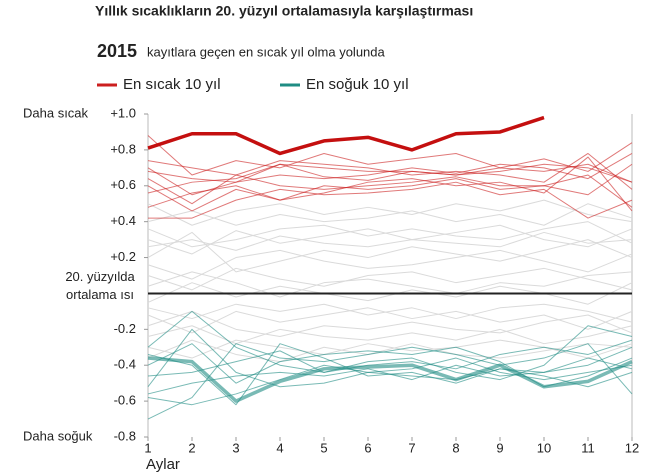 Image resolution: width=652 pixels, height=474 pixels. I want to click on y-tick-label: +0.6, so click(123, 184).